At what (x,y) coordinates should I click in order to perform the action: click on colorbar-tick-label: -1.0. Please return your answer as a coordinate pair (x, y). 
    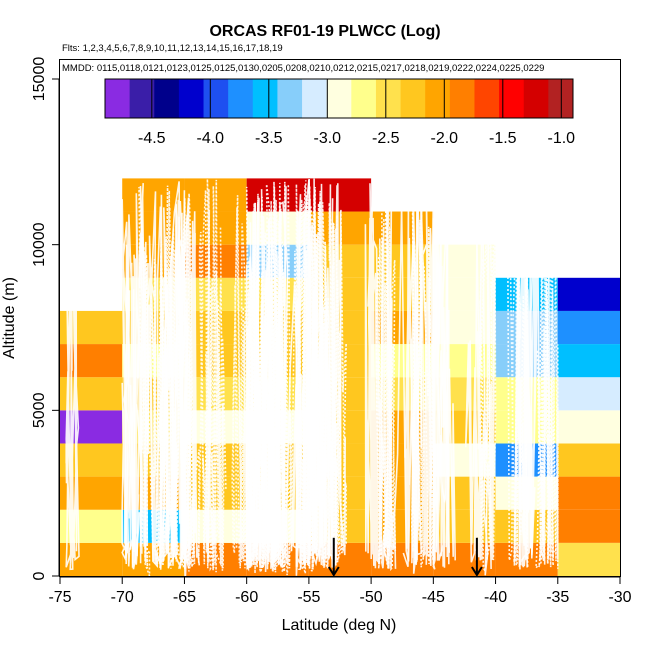
    Looking at the image, I should click on (562, 138).